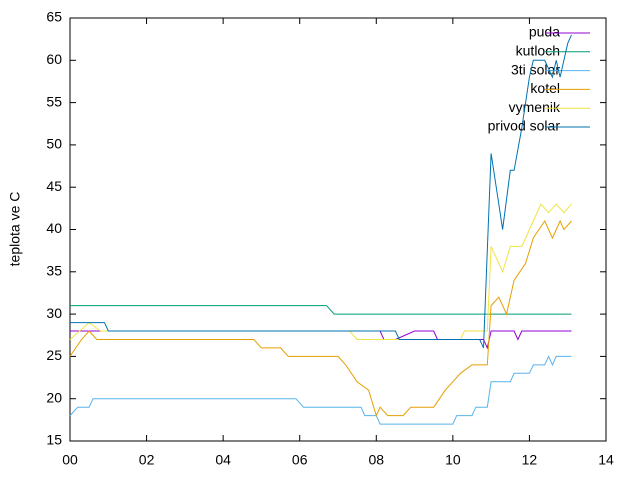 This screenshot has width=640, height=485. What do you see at coordinates (376, 460) in the screenshot?
I see `x-tick-label: 08` at bounding box center [376, 460].